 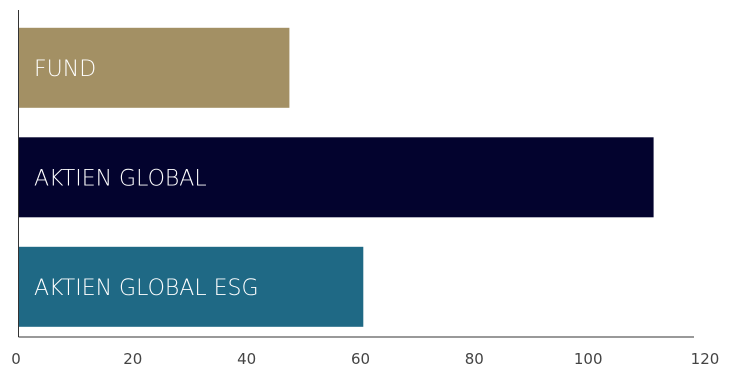 I want to click on x-tick-label: 120, so click(x=705, y=359).